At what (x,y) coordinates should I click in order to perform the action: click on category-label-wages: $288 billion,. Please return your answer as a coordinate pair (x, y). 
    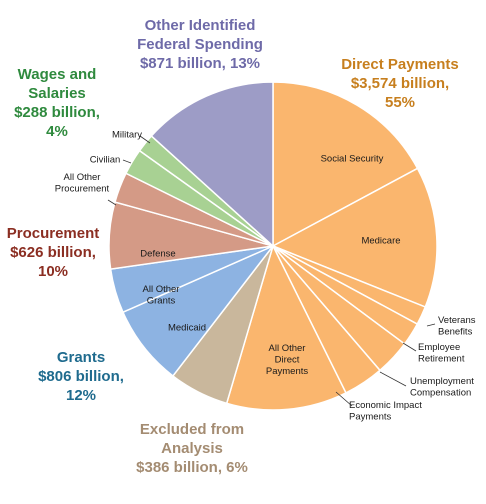
    Looking at the image, I should click on (57, 112).